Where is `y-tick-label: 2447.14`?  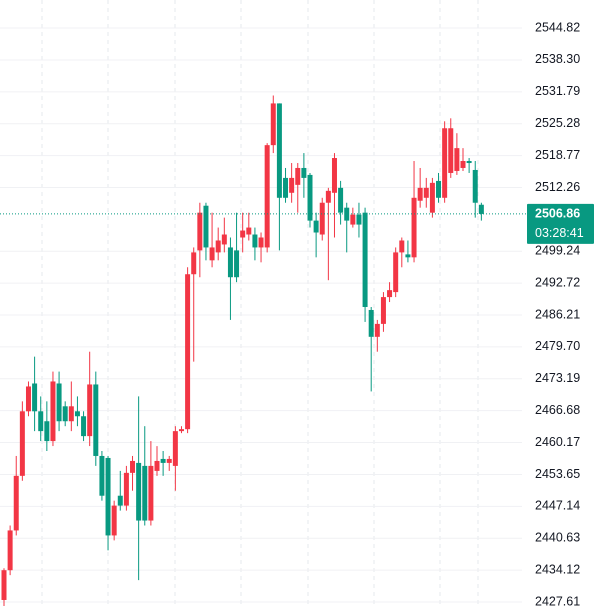
y-tick-label: 2447.14 is located at coordinates (557, 506).